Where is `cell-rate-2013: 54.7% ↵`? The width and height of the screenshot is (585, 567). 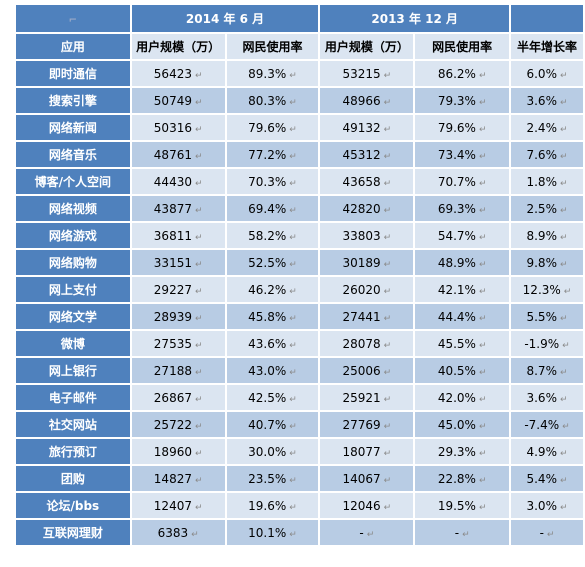
cell-rate-2013: 54.7% ↵ is located at coordinates (462, 235).